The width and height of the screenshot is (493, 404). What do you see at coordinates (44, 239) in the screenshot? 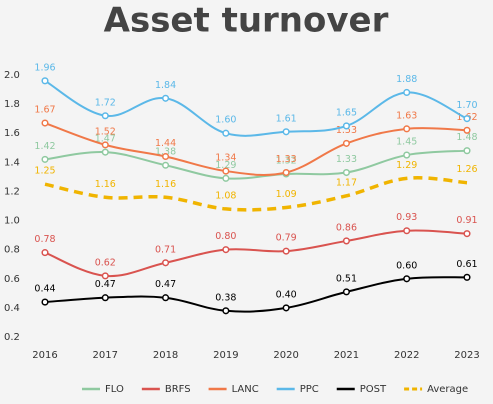
I see `data-label: 0.78` at bounding box center [44, 239].